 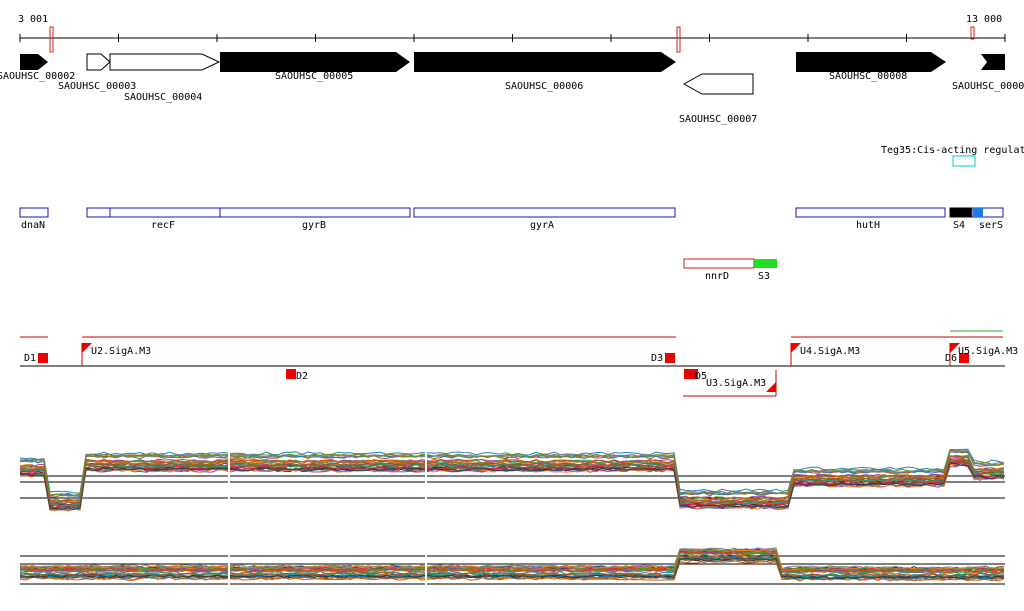 I want to click on operon-label-hutH: hutH, so click(x=868, y=225).